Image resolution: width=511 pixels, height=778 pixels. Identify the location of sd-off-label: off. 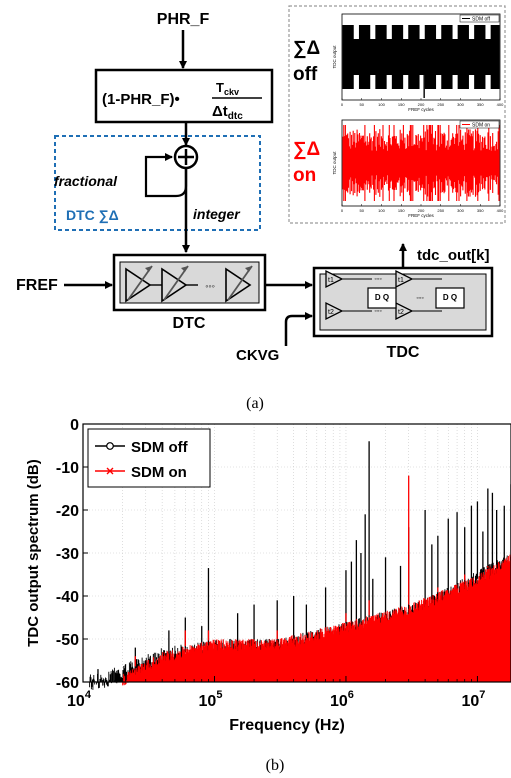
(305, 74).